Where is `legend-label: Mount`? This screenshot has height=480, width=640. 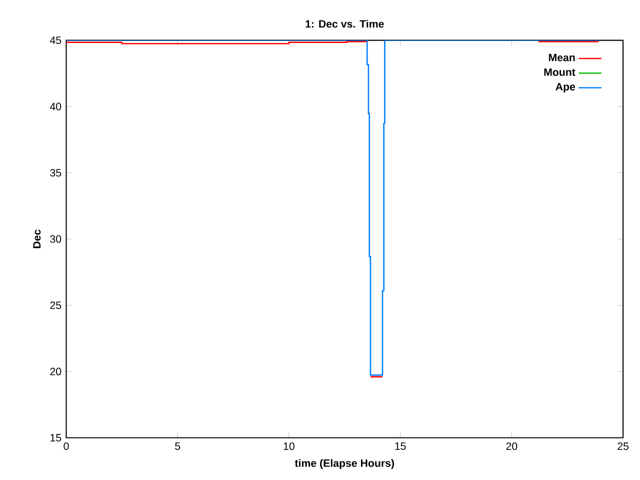 legend-label: Mount is located at coordinates (560, 72).